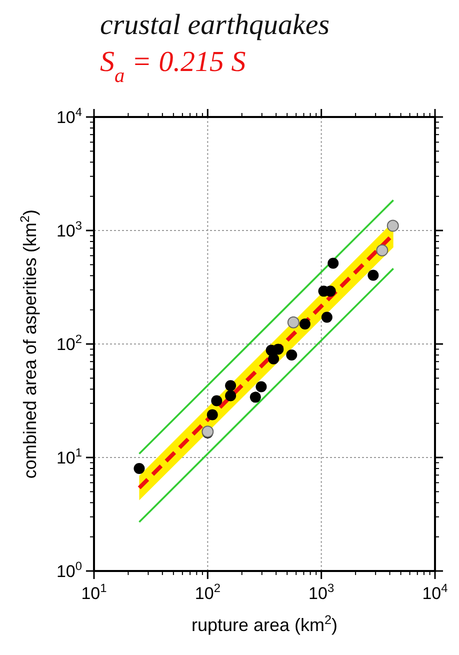  I want to click on chart-title: crustal earthquakes, so click(215, 25).